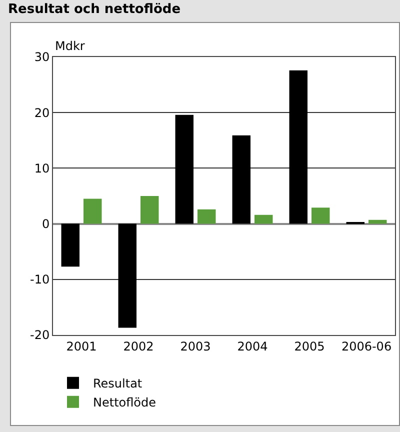 This screenshot has height=432, width=400. I want to click on y-tick-label: -10, so click(40, 279).